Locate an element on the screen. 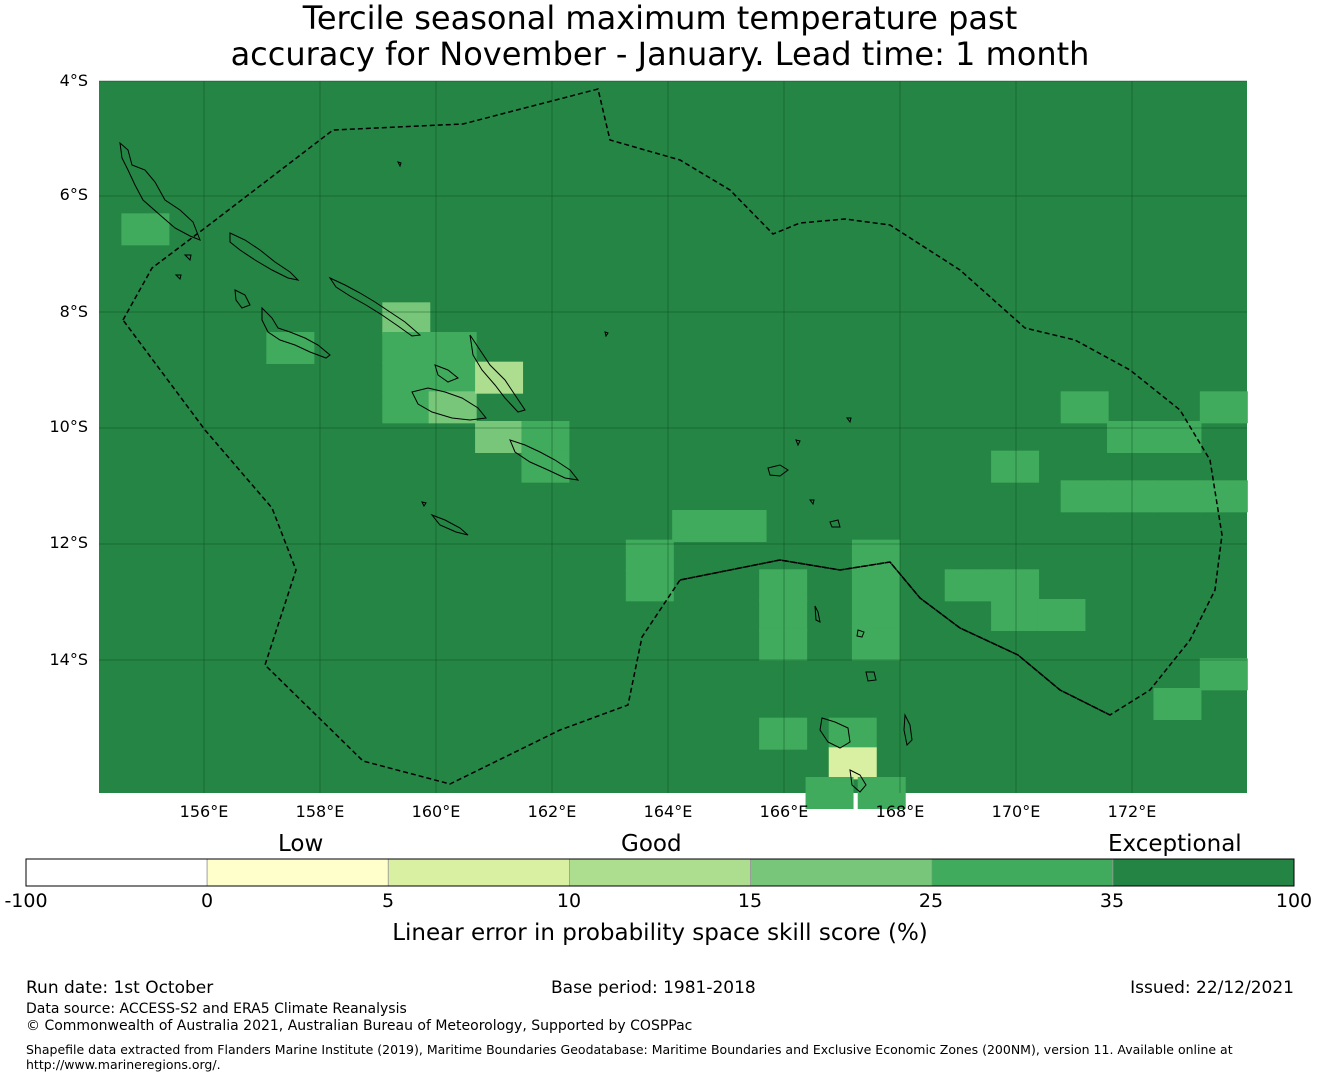  run-date: Run date: 1st October is located at coordinates (120, 988).